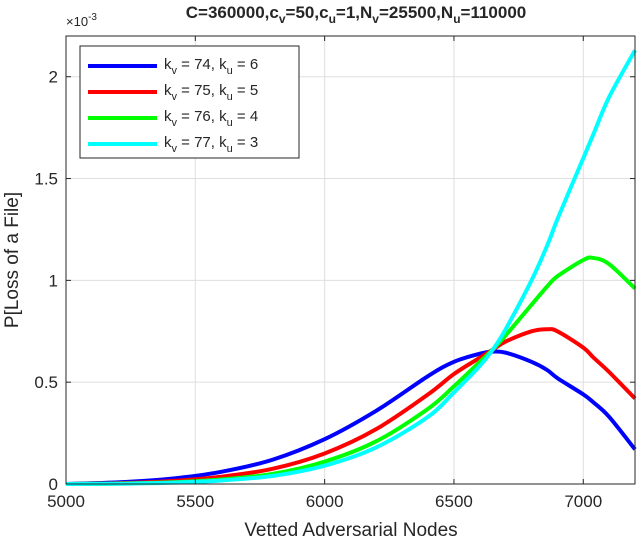 The height and width of the screenshot is (541, 639). What do you see at coordinates (12, 260) in the screenshot?
I see `y-axis-label: P[Loss of a File]` at bounding box center [12, 260].